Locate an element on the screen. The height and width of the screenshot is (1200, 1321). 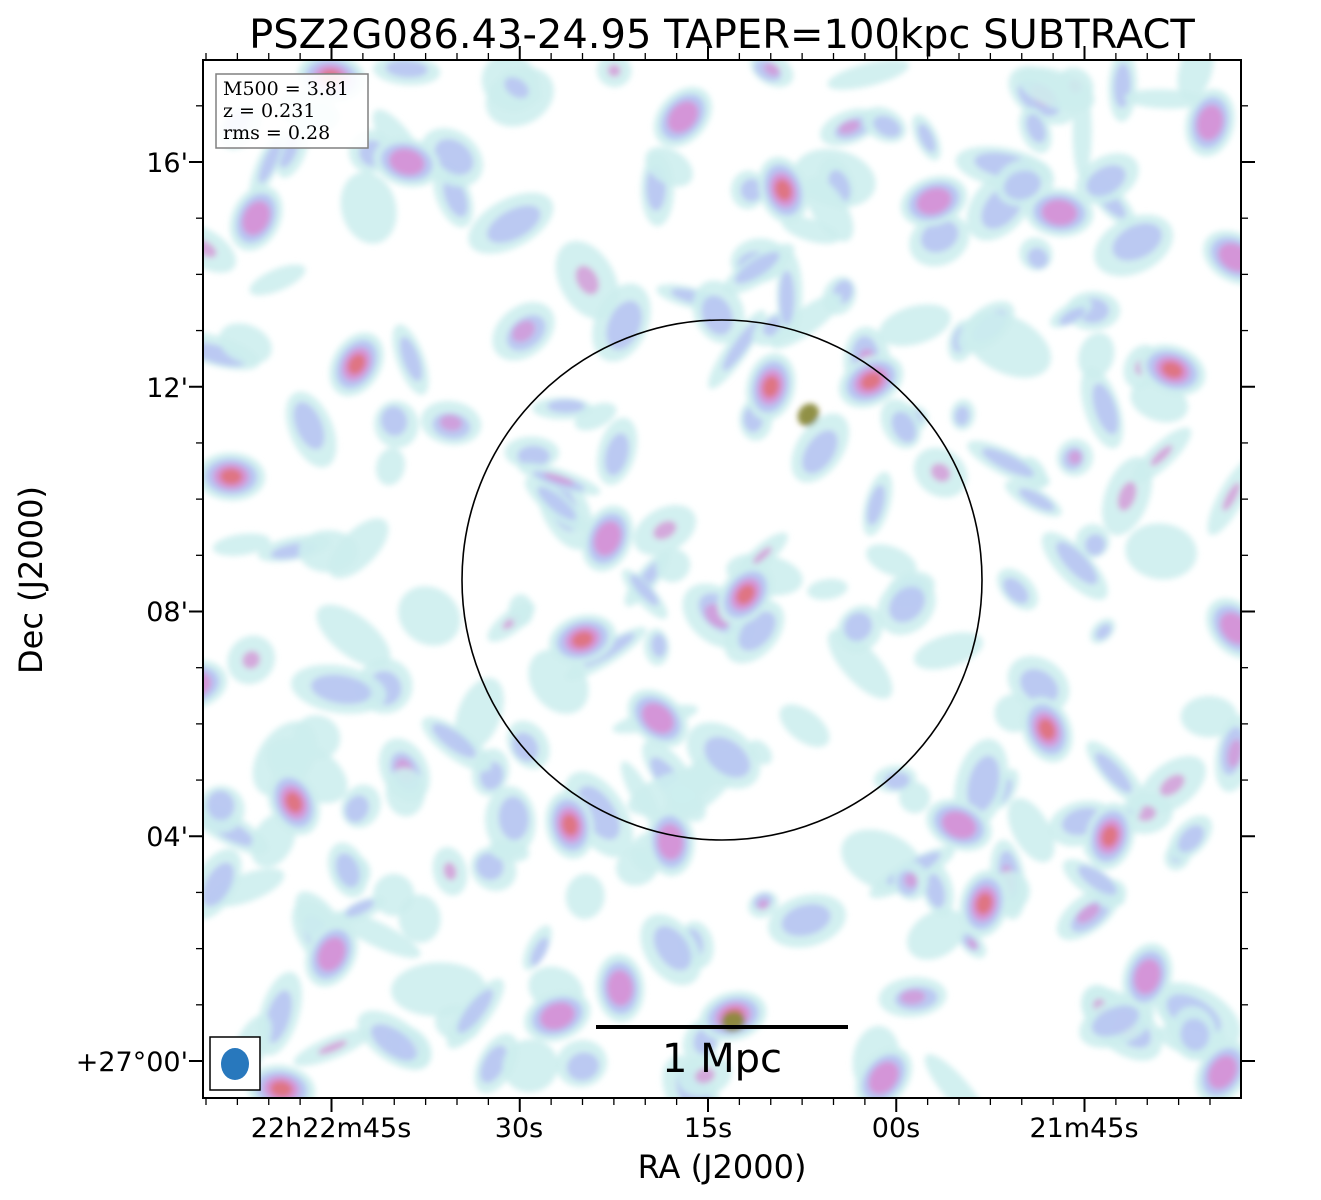
chart-title: PSZ2G086.43-24.95 TAPER=100kpc SUBTRACT is located at coordinates (722, 35).